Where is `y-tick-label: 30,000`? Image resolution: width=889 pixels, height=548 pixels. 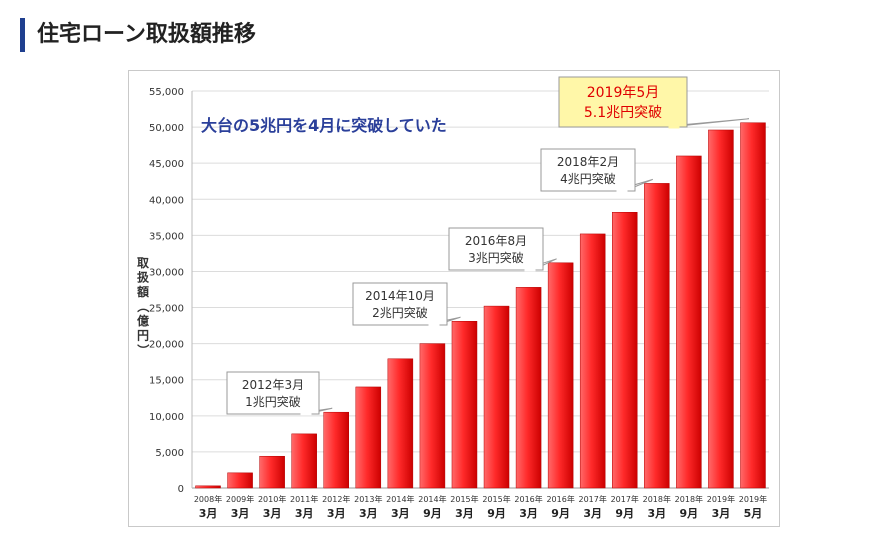 y-tick-label: 30,000 is located at coordinates (166, 272).